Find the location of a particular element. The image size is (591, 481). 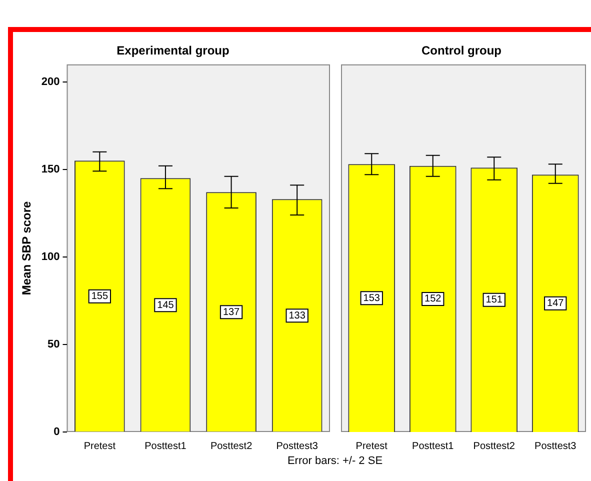

chart-title: Control group is located at coordinates (462, 51).